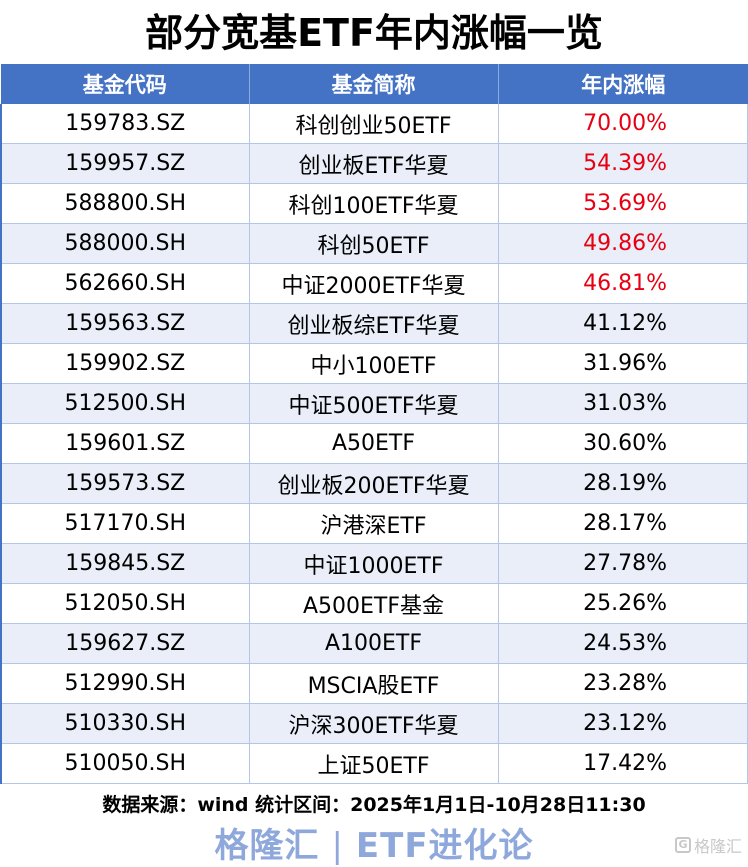  I want to click on fund-code: 512990.SH, so click(125, 683).